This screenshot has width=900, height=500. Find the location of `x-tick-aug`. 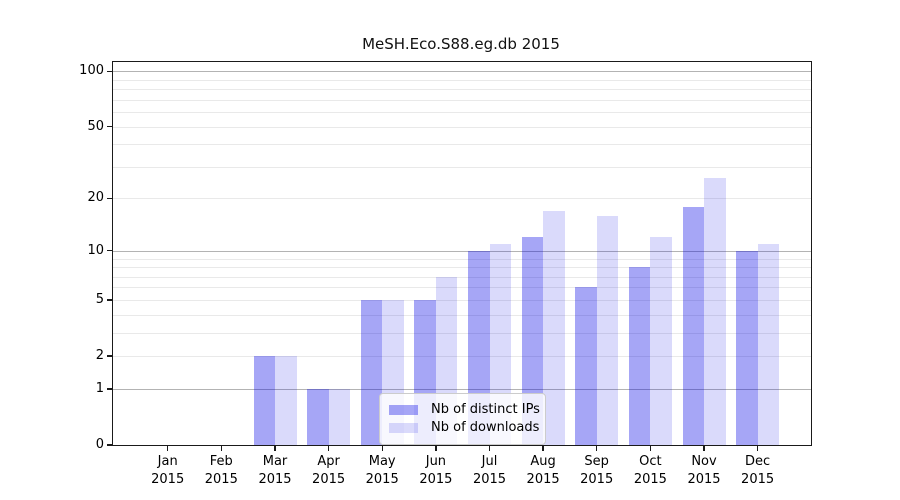

x-tick-aug is located at coordinates (543, 448).